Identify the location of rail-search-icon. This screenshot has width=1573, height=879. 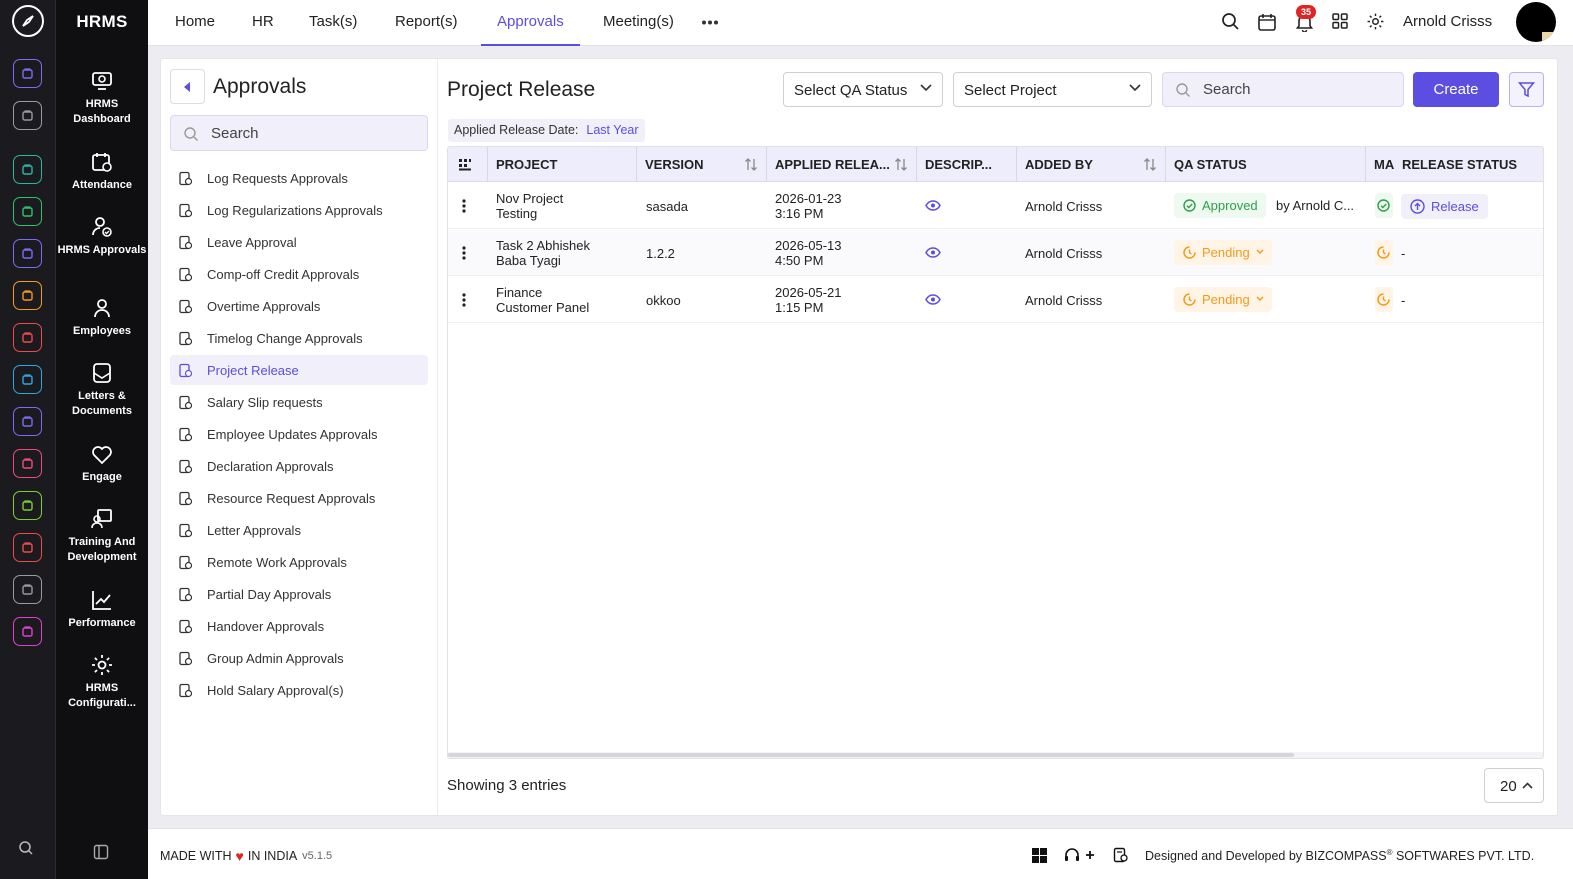
(26, 848).